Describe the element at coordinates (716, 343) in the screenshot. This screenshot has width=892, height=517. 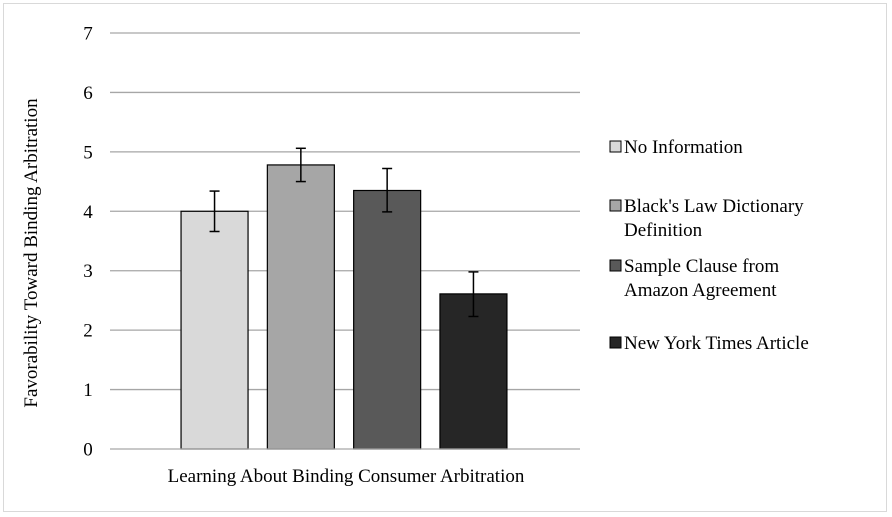
I see `legend-label: New York Times Article` at that location.